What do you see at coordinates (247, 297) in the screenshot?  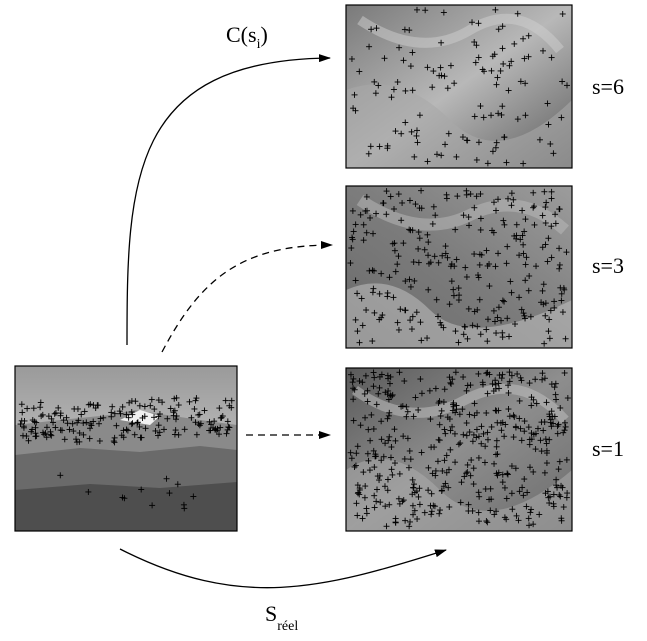 I see `arrow-to-s3` at bounding box center [247, 297].